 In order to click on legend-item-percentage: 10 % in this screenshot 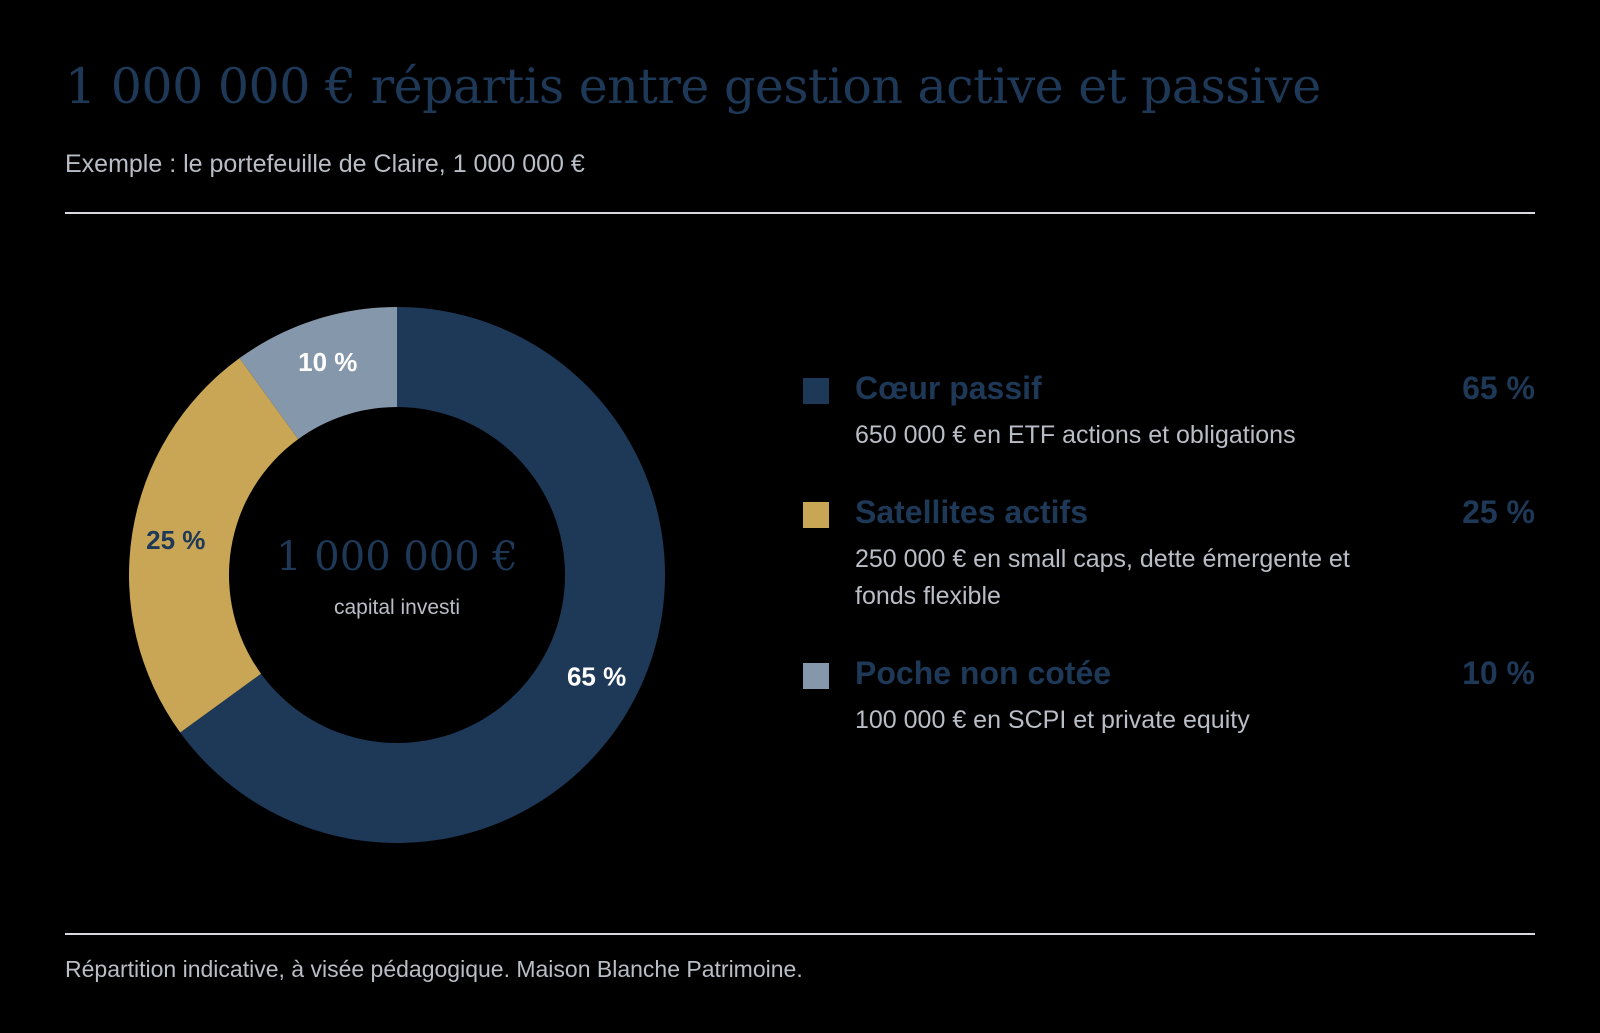, I will do `click(1498, 673)`.